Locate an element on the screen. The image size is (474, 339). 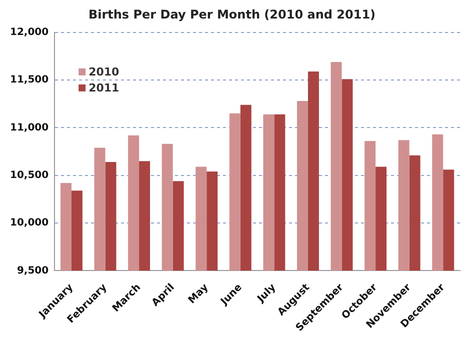
chart-title: Births Per Day Per Month (2010 and 2011) is located at coordinates (232, 14).